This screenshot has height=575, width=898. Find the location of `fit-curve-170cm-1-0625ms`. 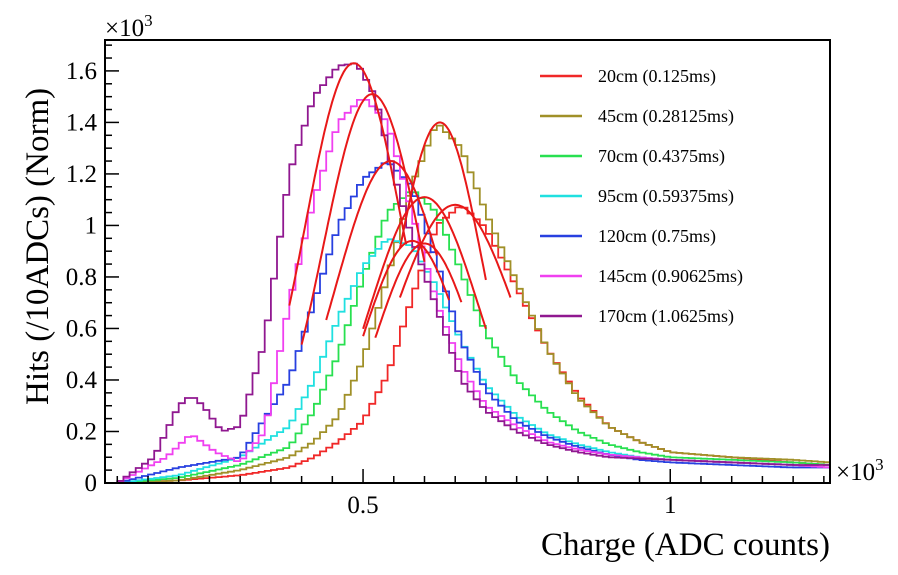

fit-curve-170cm-1-0625ms is located at coordinates (348, 184).